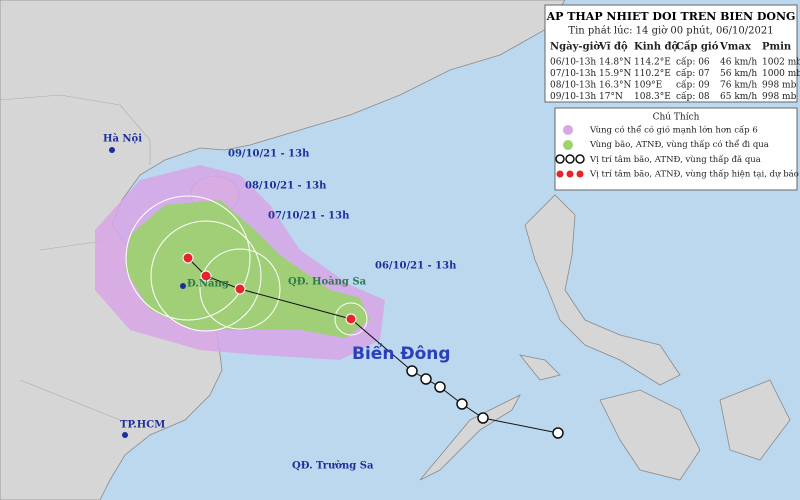 This screenshot has width=800, height=500. What do you see at coordinates (602, 290) in the screenshot?
I see `luzon` at bounding box center [602, 290].